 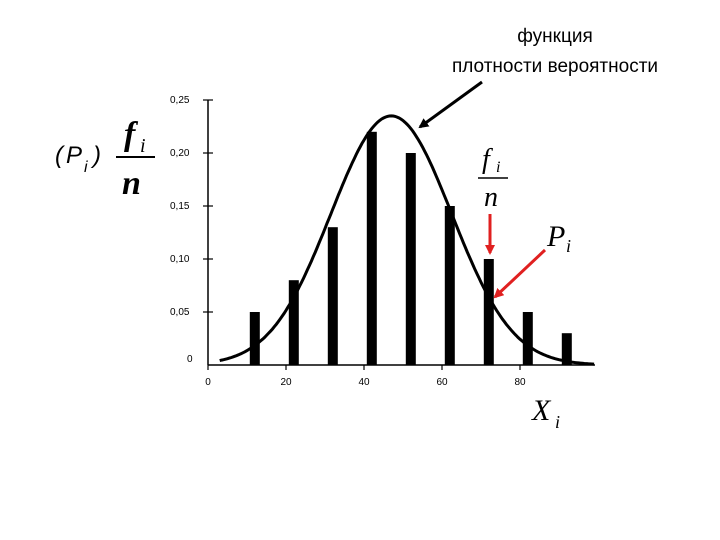 I want to click on y-label-frac-n: n, so click(x=131, y=183).